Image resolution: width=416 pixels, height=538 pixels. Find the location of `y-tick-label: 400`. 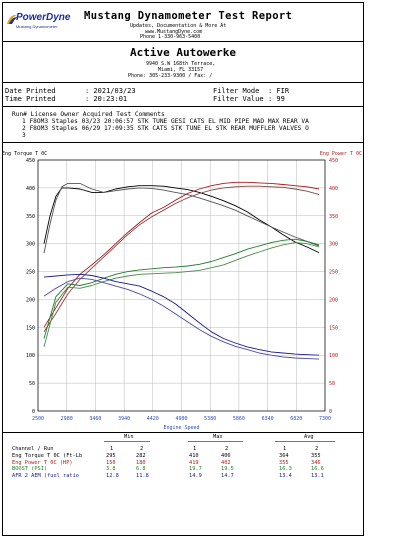

y-tick-label: 400 is located at coordinates (30, 189).